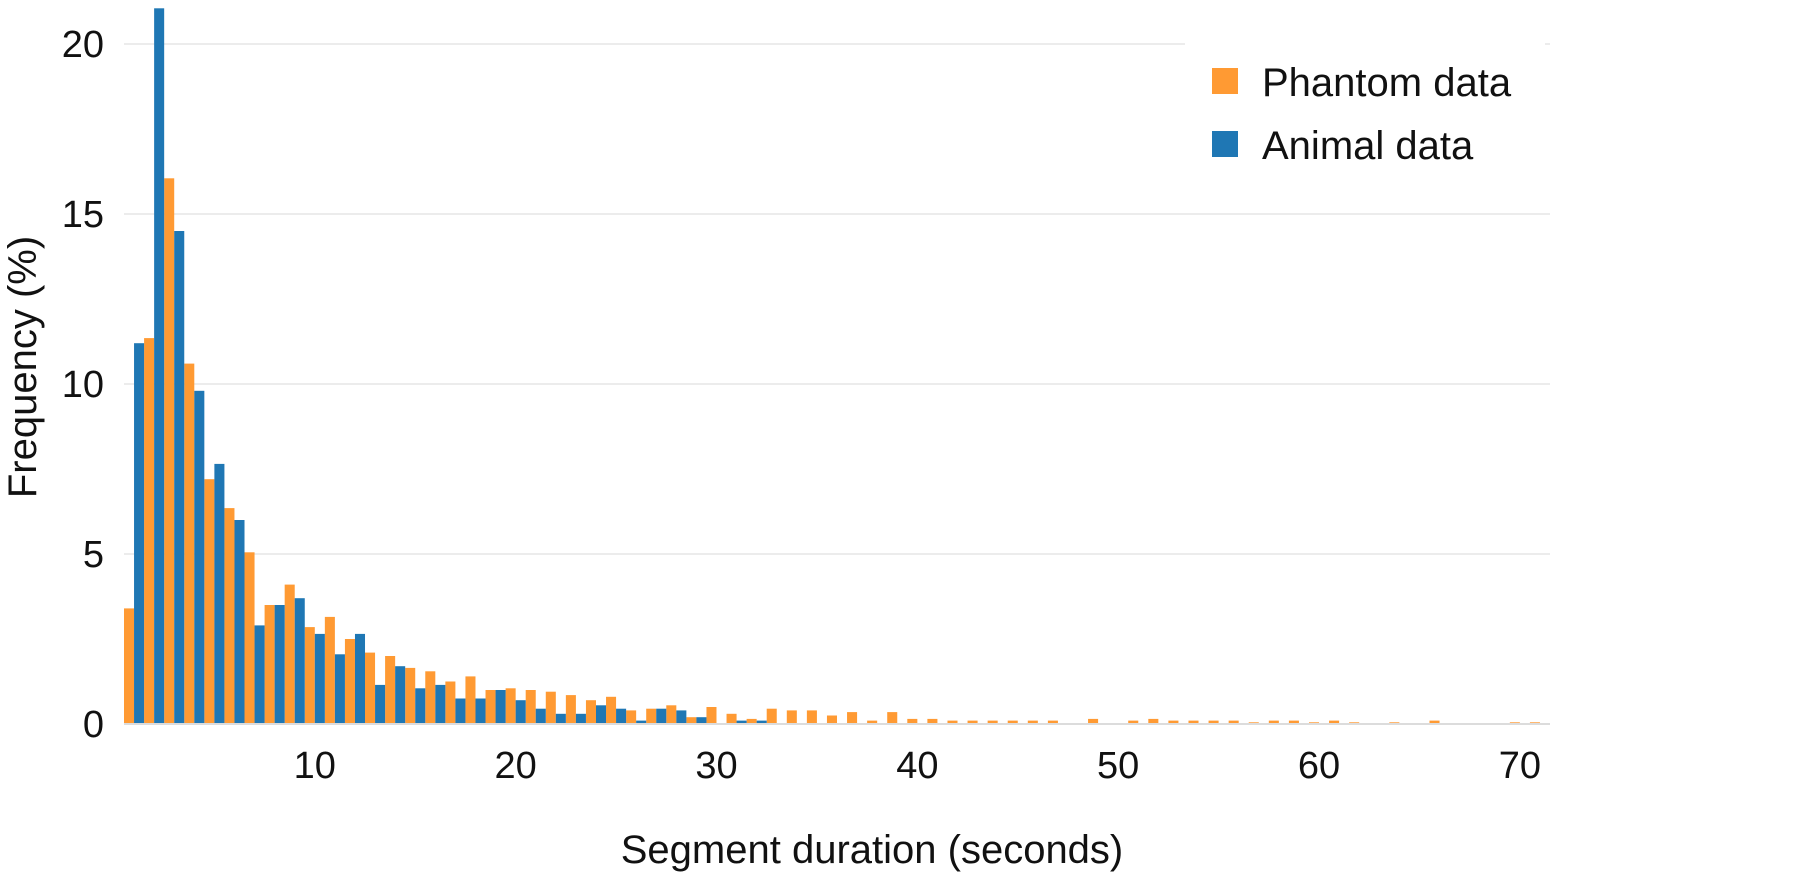  I want to click on x-tick-label-50: 50, so click(1118, 766).